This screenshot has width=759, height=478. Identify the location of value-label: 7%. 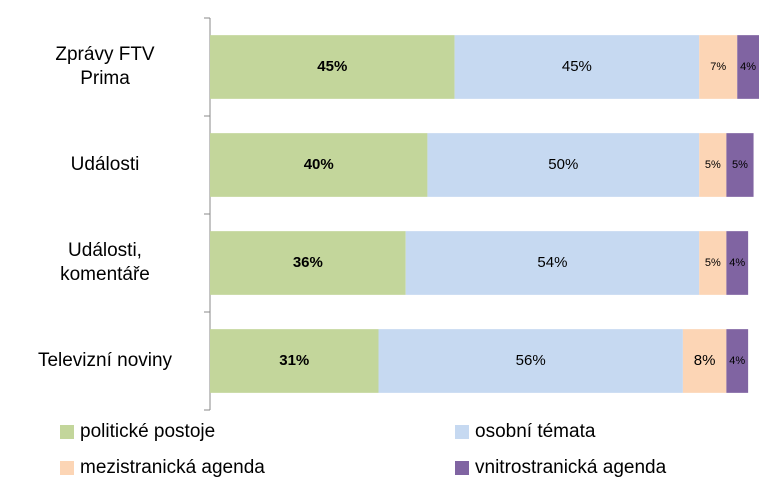
(718, 67).